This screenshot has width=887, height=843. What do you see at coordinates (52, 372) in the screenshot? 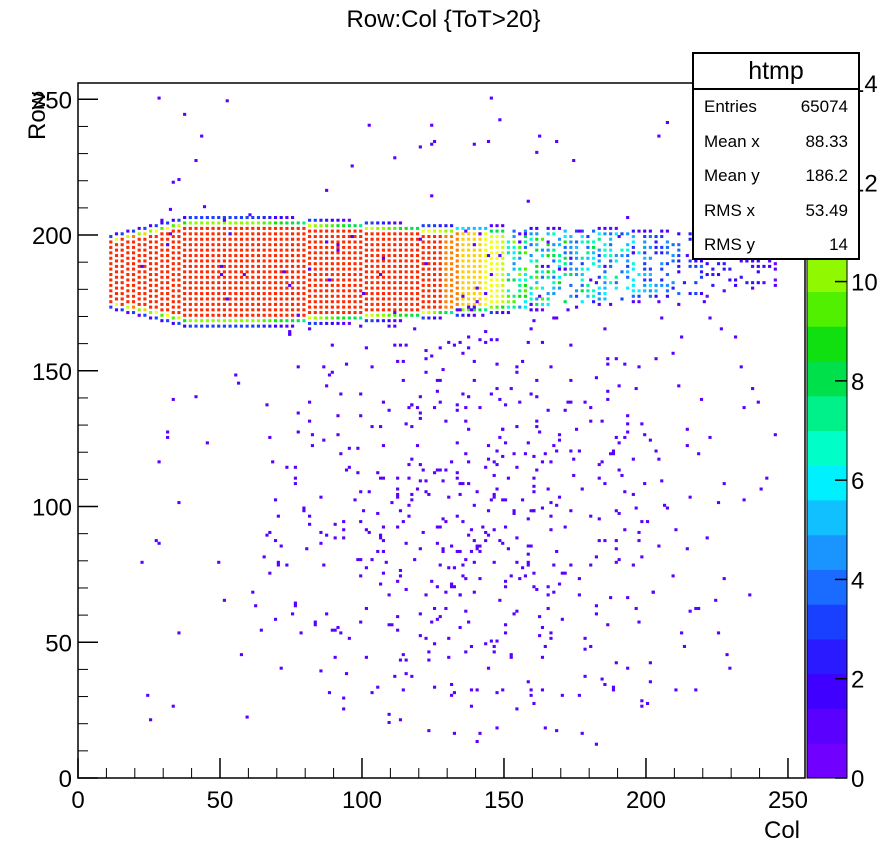
I see `y-tick-label: 150` at bounding box center [52, 372].